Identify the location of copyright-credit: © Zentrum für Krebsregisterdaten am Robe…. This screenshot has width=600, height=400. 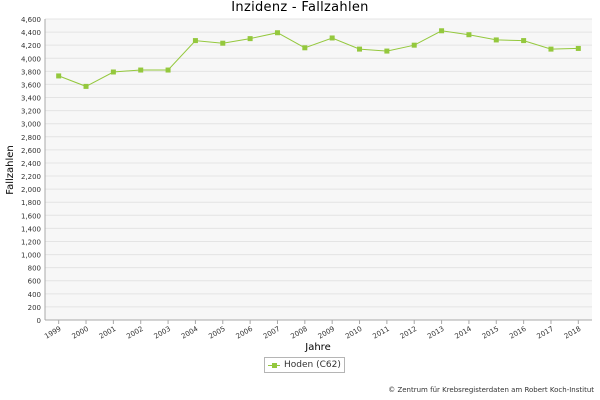
(491, 390).